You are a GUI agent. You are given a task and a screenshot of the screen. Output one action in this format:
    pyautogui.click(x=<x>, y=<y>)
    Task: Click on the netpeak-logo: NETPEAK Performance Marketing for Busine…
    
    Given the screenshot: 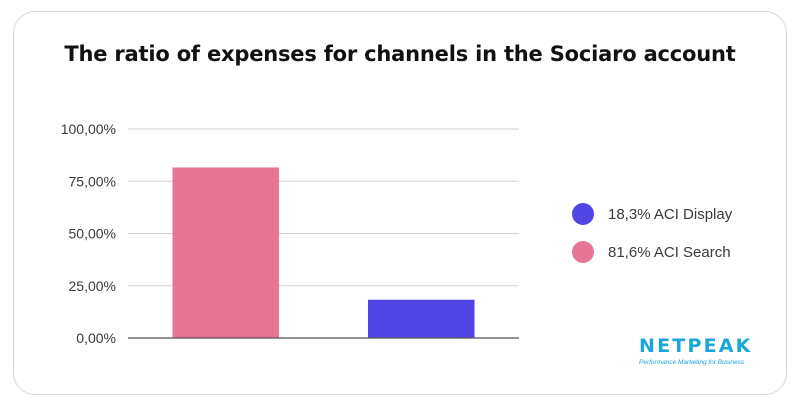 What is the action you would take?
    pyautogui.click(x=695, y=351)
    